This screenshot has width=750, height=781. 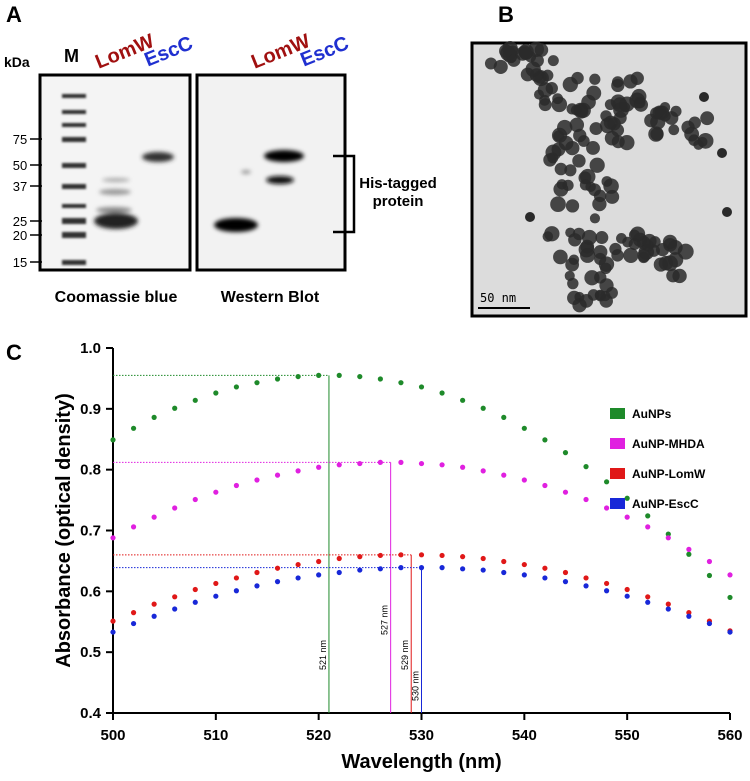 What do you see at coordinates (112, 735) in the screenshot?
I see `x-tick-label: 500` at bounding box center [112, 735].